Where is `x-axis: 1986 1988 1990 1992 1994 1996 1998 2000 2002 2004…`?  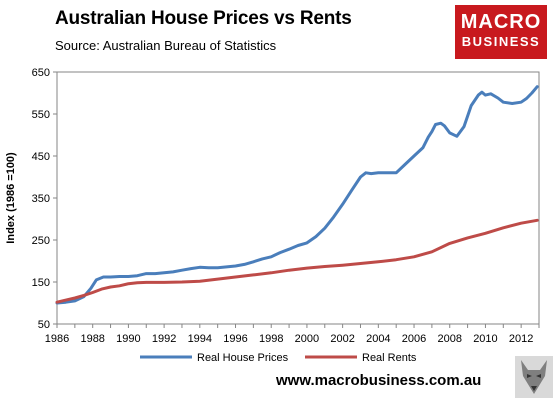 x-axis: 1986 1988 1990 1992 1994 1996 1998 2000 2002 2004… is located at coordinates (292, 334).